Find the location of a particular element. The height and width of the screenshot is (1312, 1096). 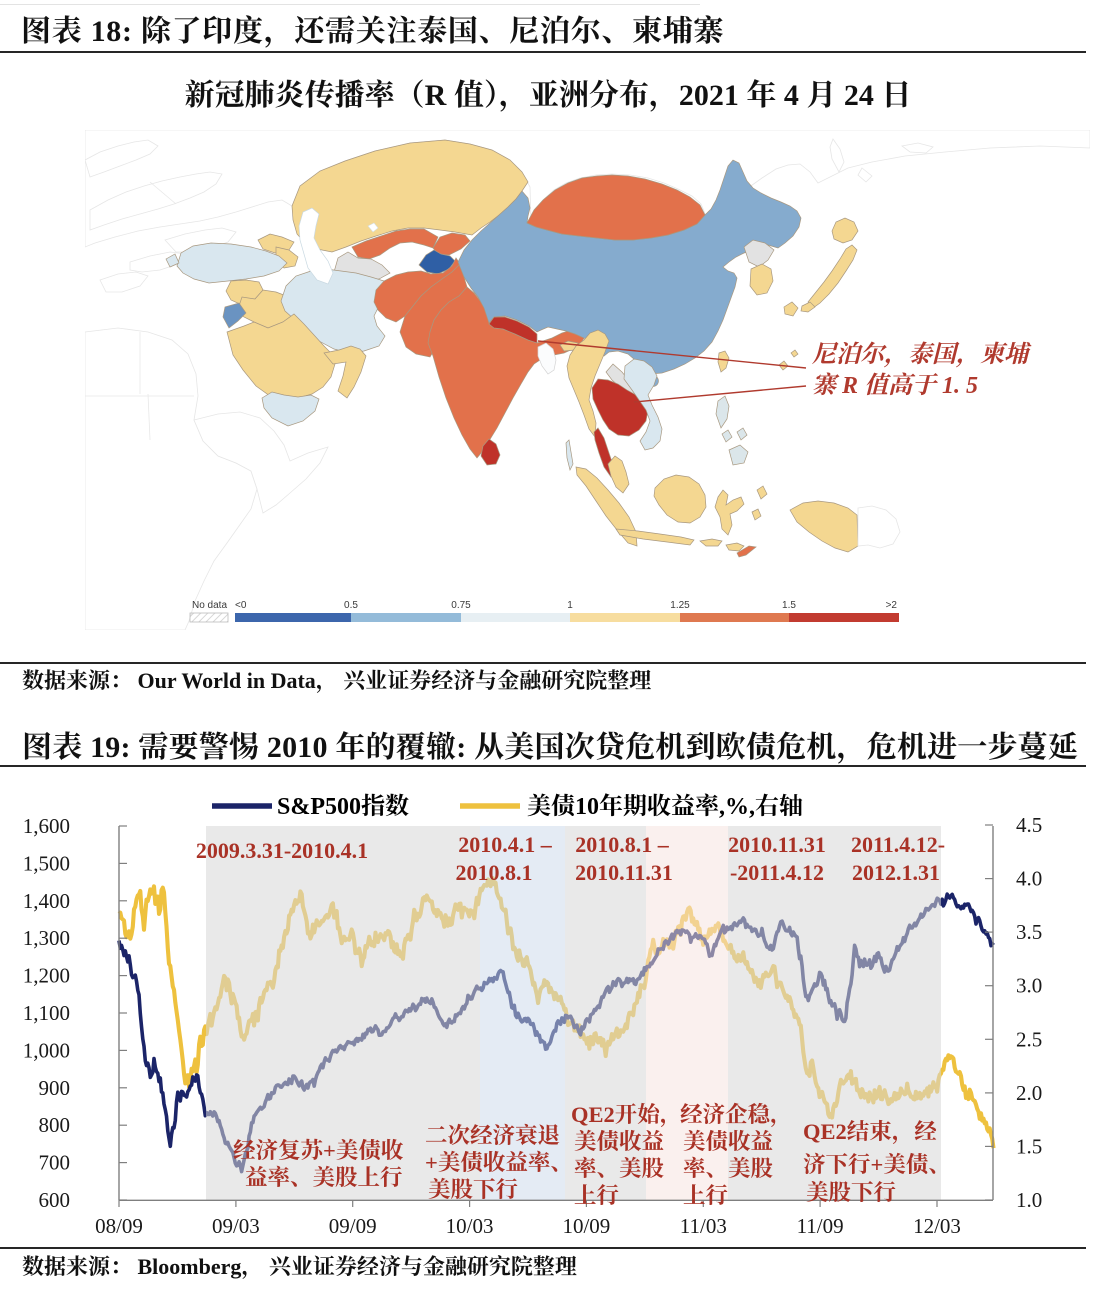

svg-text: 二次经济衰退 is located at coordinates (492, 1135).